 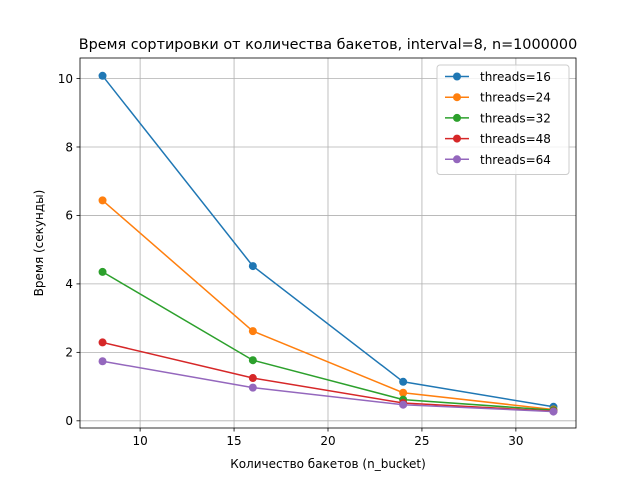 What do you see at coordinates (233, 441) in the screenshot?
I see `x-tick-label: 15` at bounding box center [233, 441].